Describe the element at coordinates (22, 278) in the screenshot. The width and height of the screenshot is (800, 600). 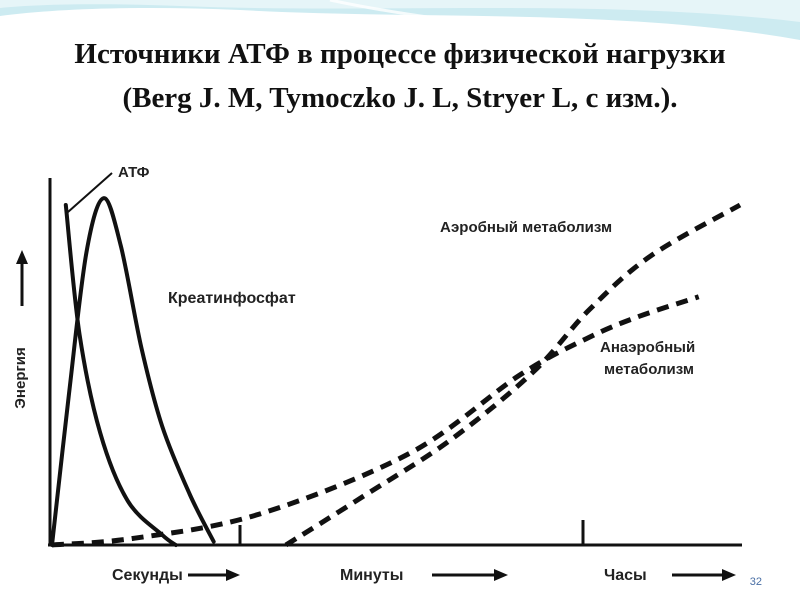
I see `y-axis-arrow` at that location.